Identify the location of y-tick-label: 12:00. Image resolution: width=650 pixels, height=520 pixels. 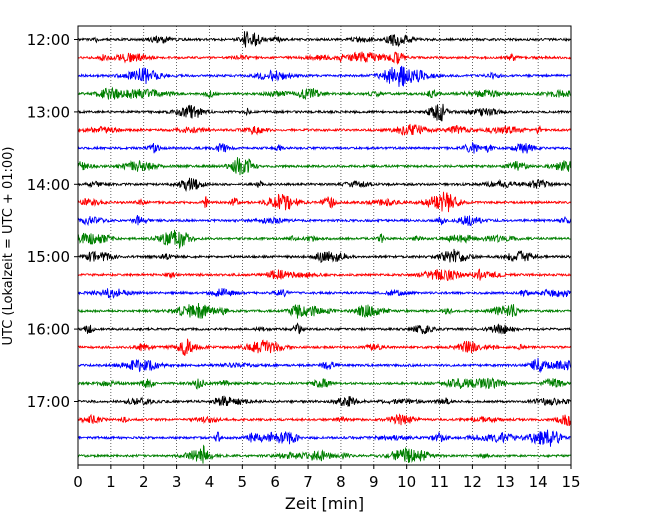
(48, 40).